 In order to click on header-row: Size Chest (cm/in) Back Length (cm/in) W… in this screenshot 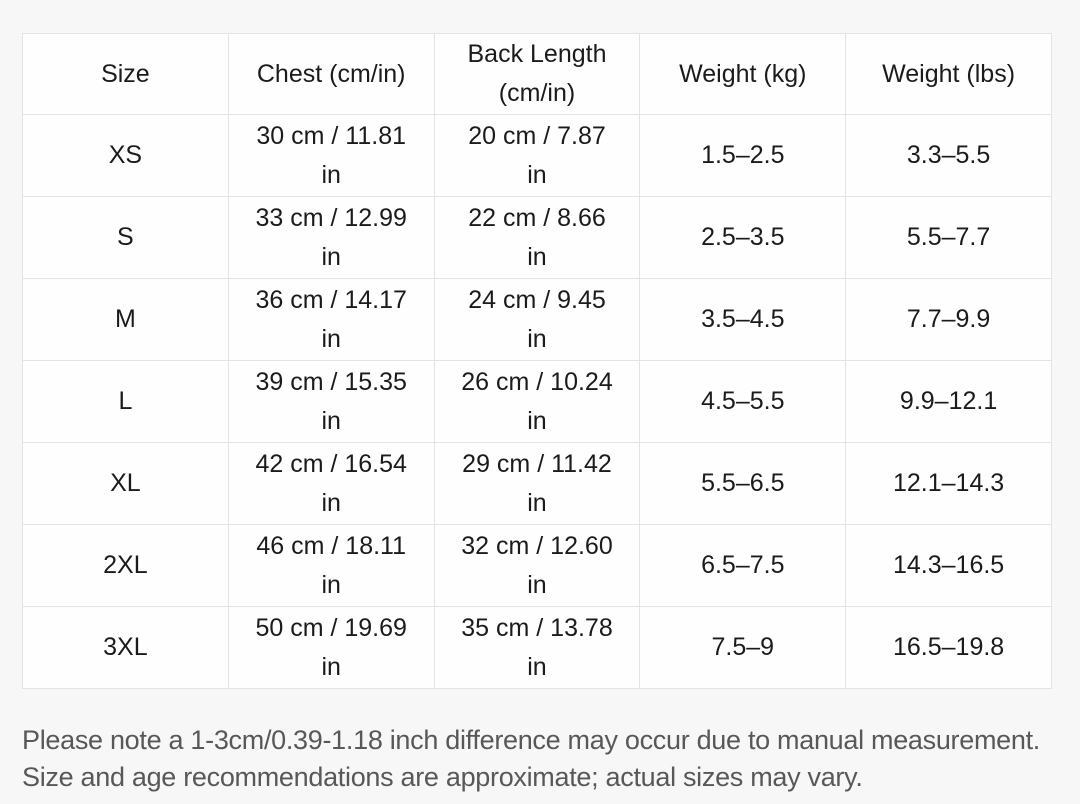, I will do `click(537, 74)`.